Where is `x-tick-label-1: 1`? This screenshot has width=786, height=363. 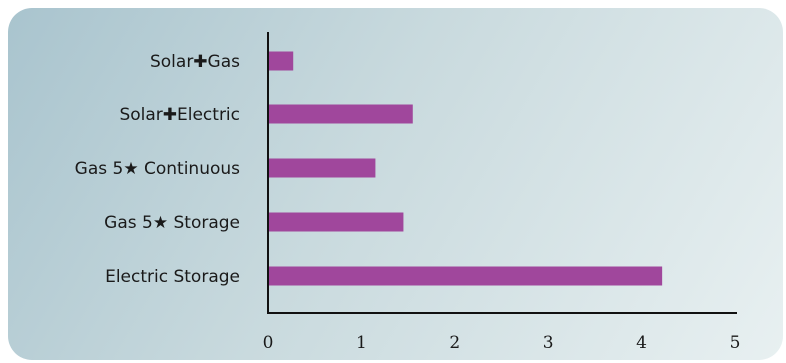
x-tick-label-1: 1 is located at coordinates (361, 343).